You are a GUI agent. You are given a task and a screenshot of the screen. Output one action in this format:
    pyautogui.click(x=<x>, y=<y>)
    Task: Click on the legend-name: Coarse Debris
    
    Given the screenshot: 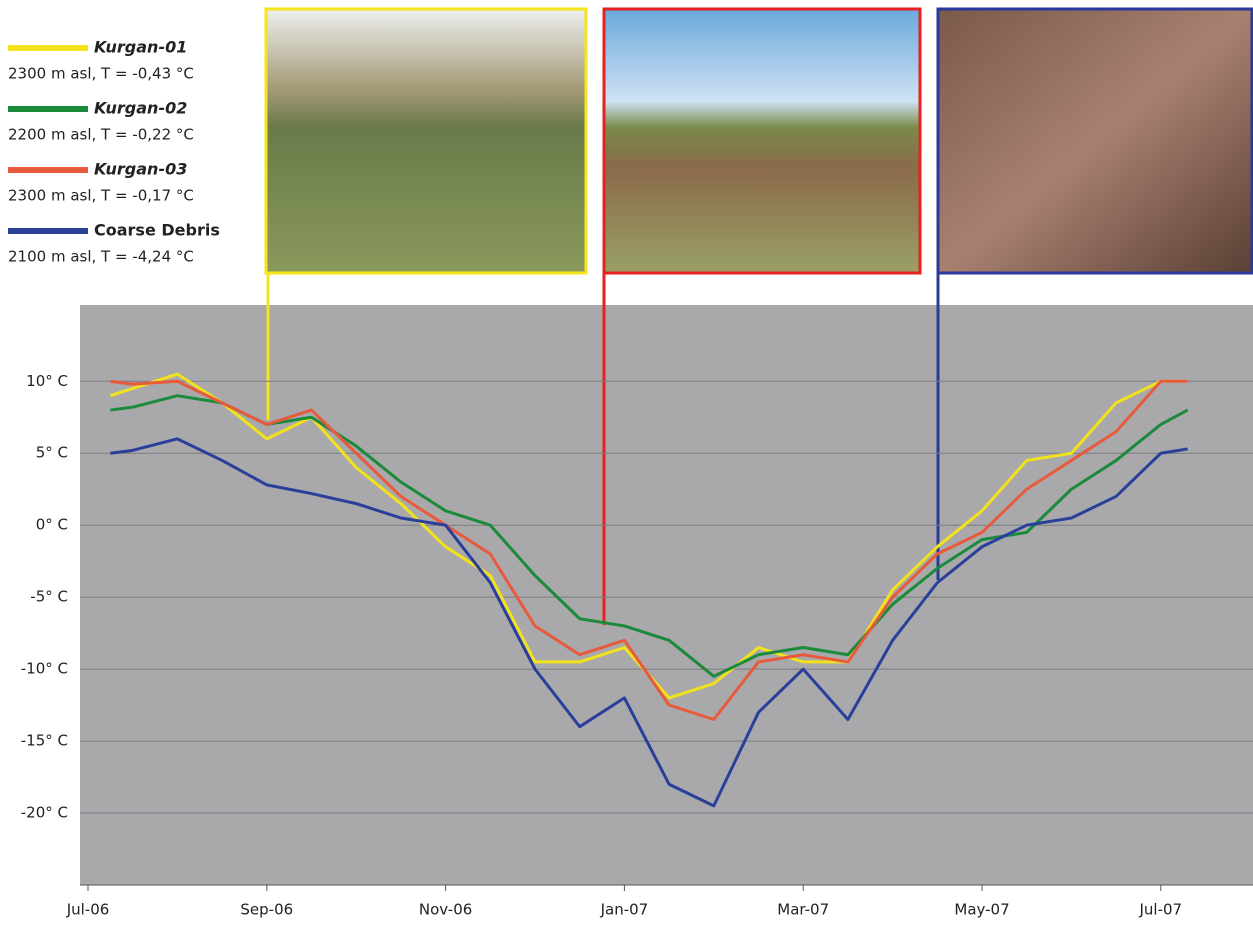 What is the action you would take?
    pyautogui.click(x=157, y=230)
    